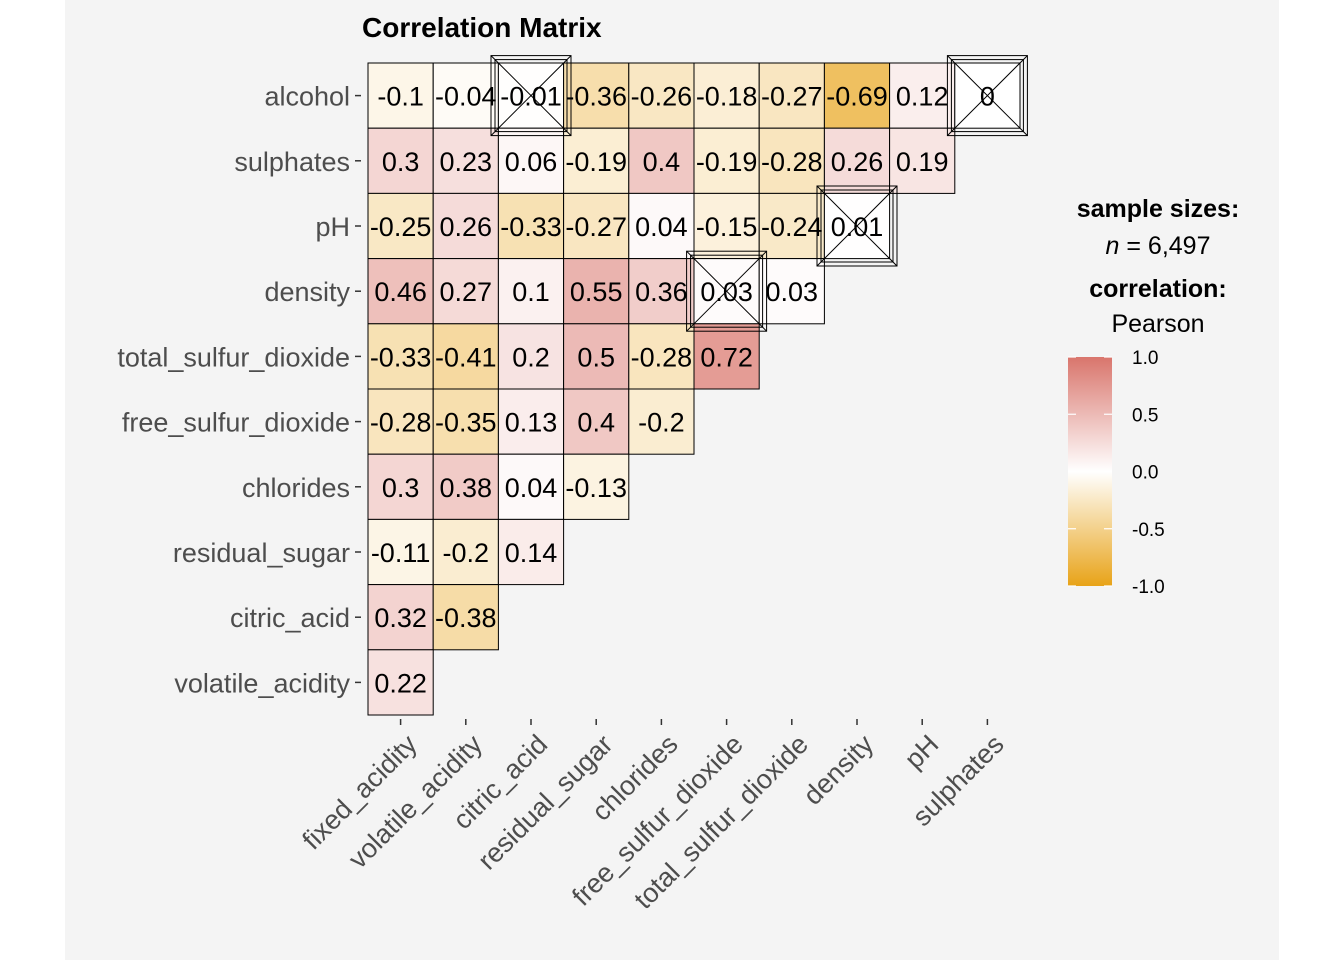 This screenshot has height=960, width=1344. What do you see at coordinates (726, 357) in the screenshot?
I see `cell-value-label: 0.72` at bounding box center [726, 357].